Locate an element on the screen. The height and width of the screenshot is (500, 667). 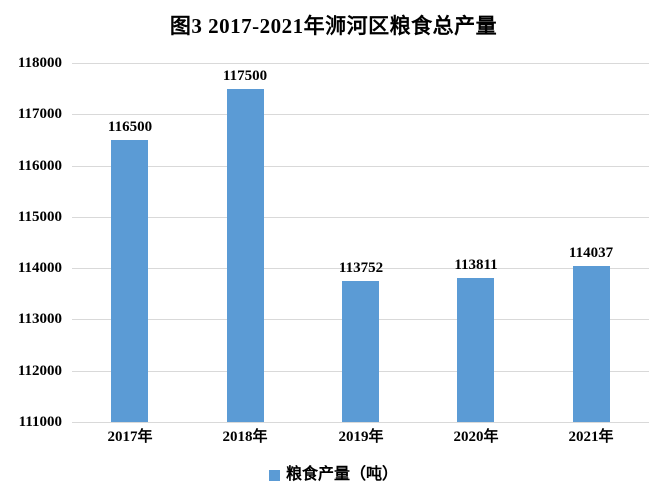
y-axis-tick-label: 116000 is located at coordinates (39, 166).